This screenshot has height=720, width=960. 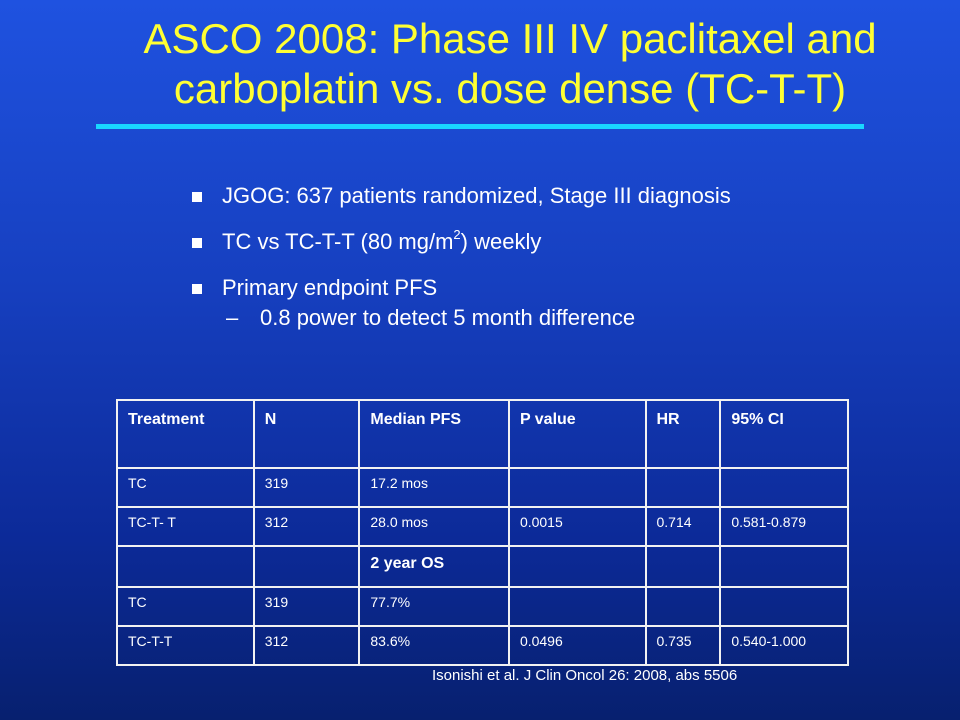 What do you see at coordinates (185, 645) in the screenshot?
I see `cell-treatment: TC-T-T` at bounding box center [185, 645].